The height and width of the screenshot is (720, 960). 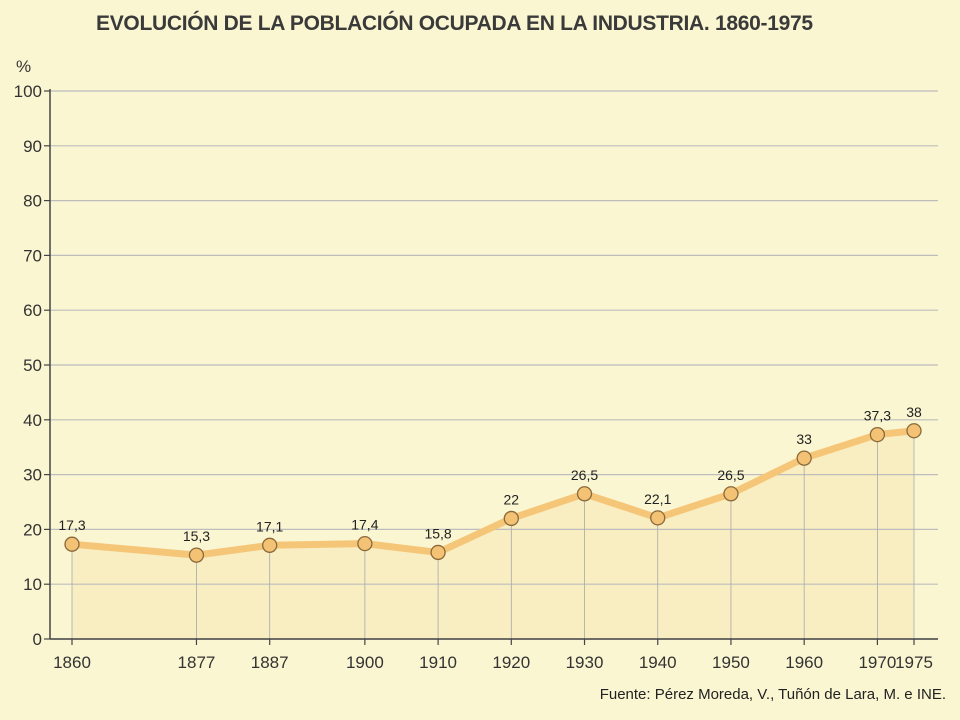 I want to click on data-label: 38, so click(x=914, y=412).